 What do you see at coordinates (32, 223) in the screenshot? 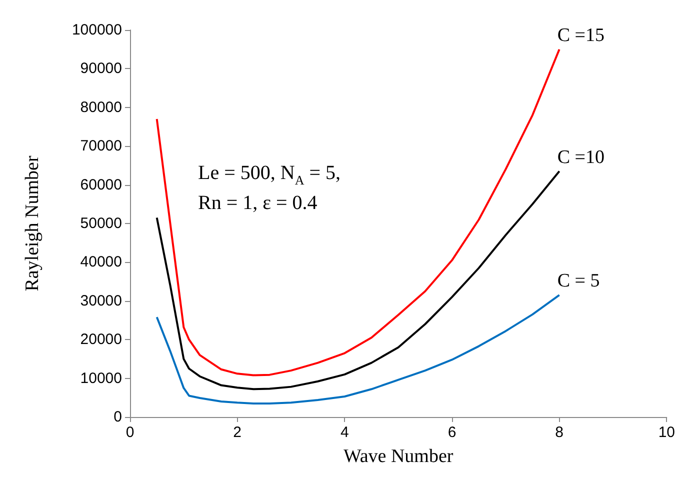
I see `y-axis-title: Rayleigh Number` at bounding box center [32, 223].